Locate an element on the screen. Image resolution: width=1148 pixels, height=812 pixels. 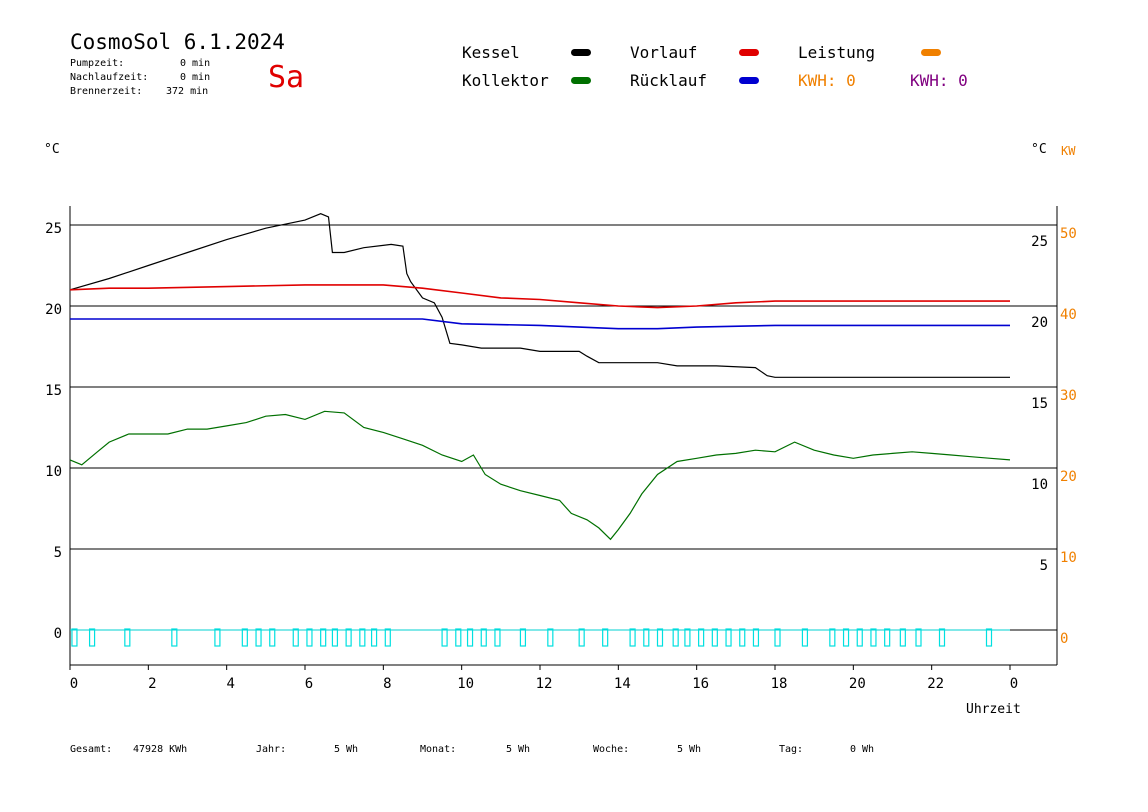
legend-ruecklauf-label: Rücklauf is located at coordinates (669, 80).